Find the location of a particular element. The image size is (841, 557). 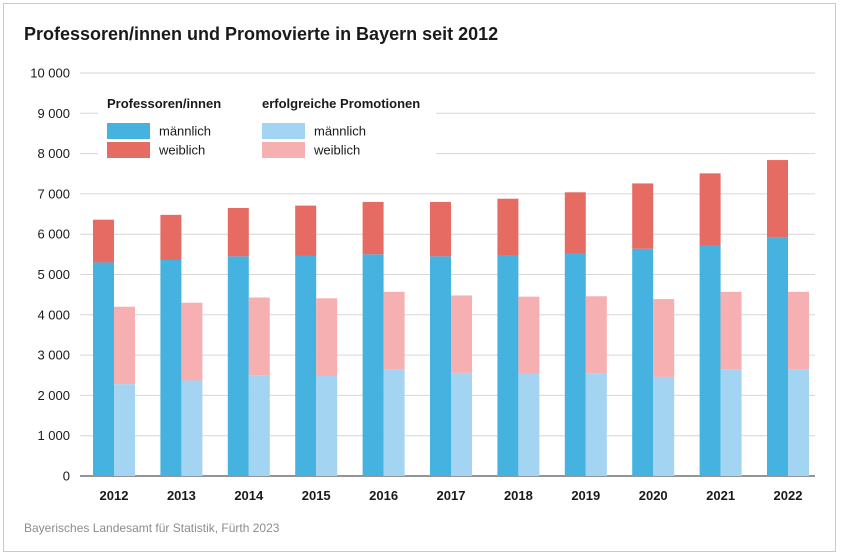

y-tick-label: 7 000 is located at coordinates (53, 193).